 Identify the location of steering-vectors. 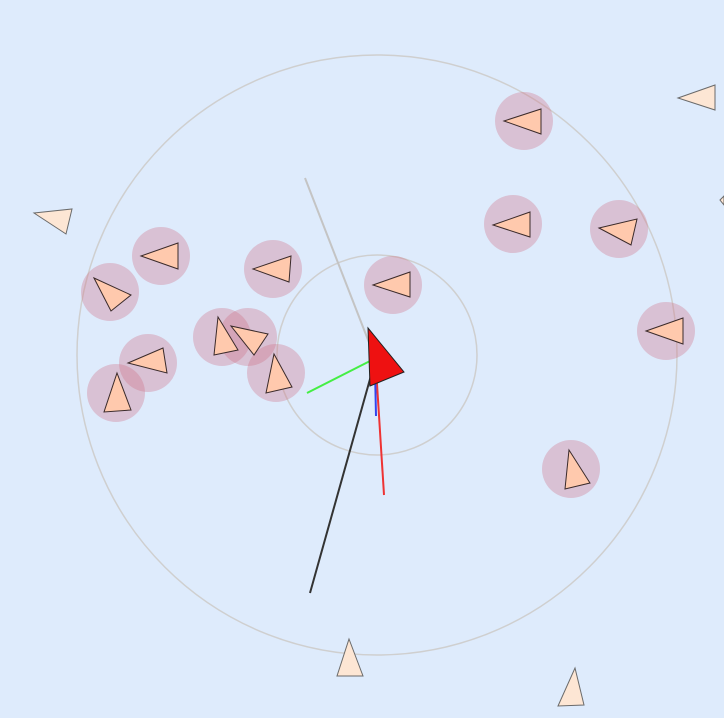
(344, 385).